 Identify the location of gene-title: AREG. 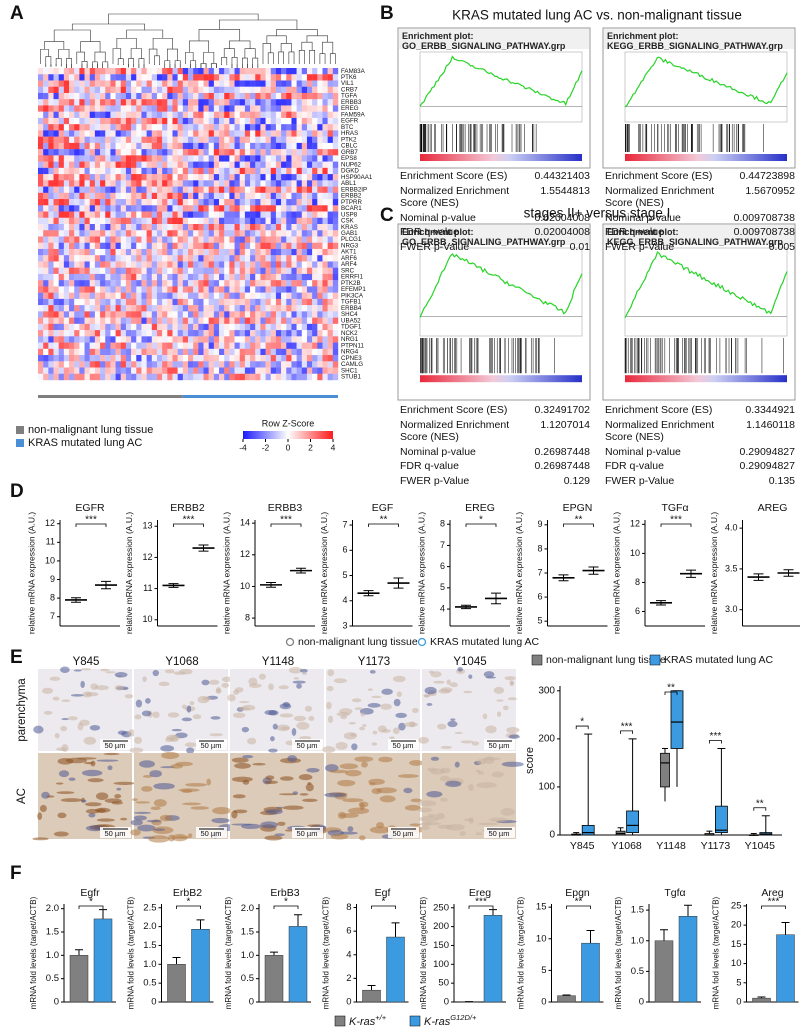
(773, 508).